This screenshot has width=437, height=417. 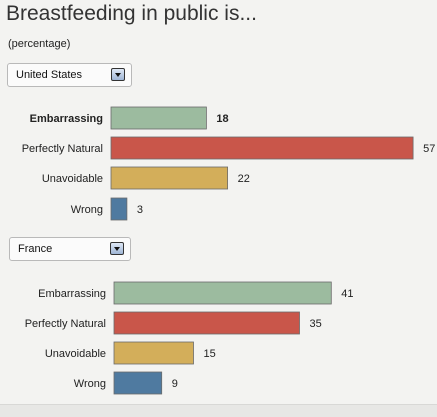 What do you see at coordinates (75, 354) in the screenshot?
I see `category-label-fr-unavoidable: Unavoidable` at bounding box center [75, 354].